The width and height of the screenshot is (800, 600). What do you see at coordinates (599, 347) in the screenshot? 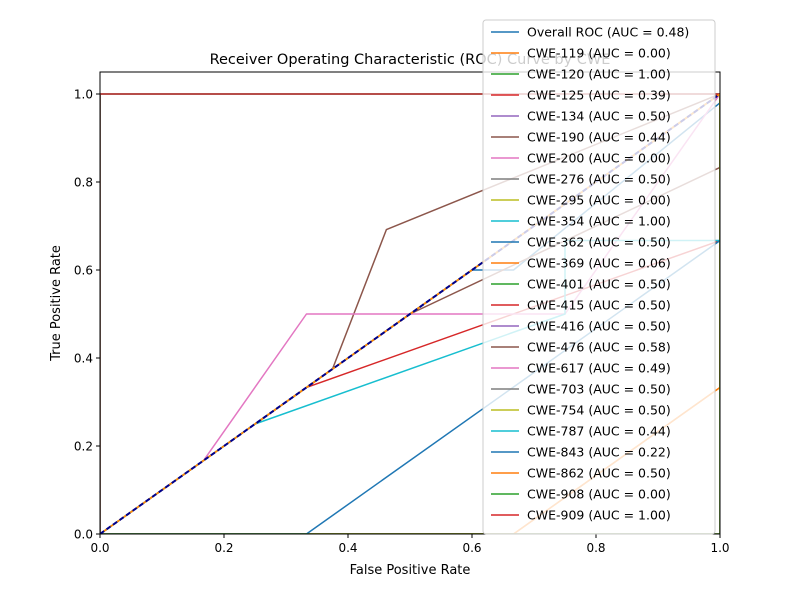
I see `legend-entry-label: CWE-476 (AUC = 0.58)` at bounding box center [599, 347].